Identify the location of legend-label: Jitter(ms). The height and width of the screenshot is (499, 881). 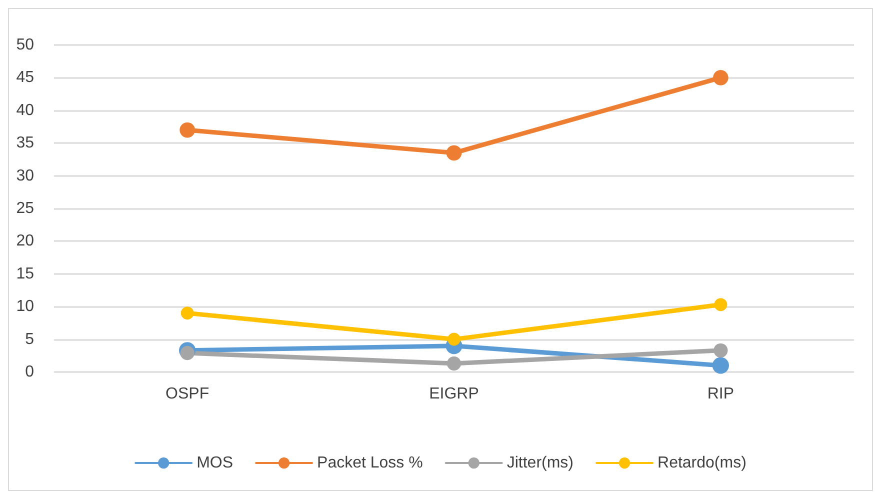
(540, 463).